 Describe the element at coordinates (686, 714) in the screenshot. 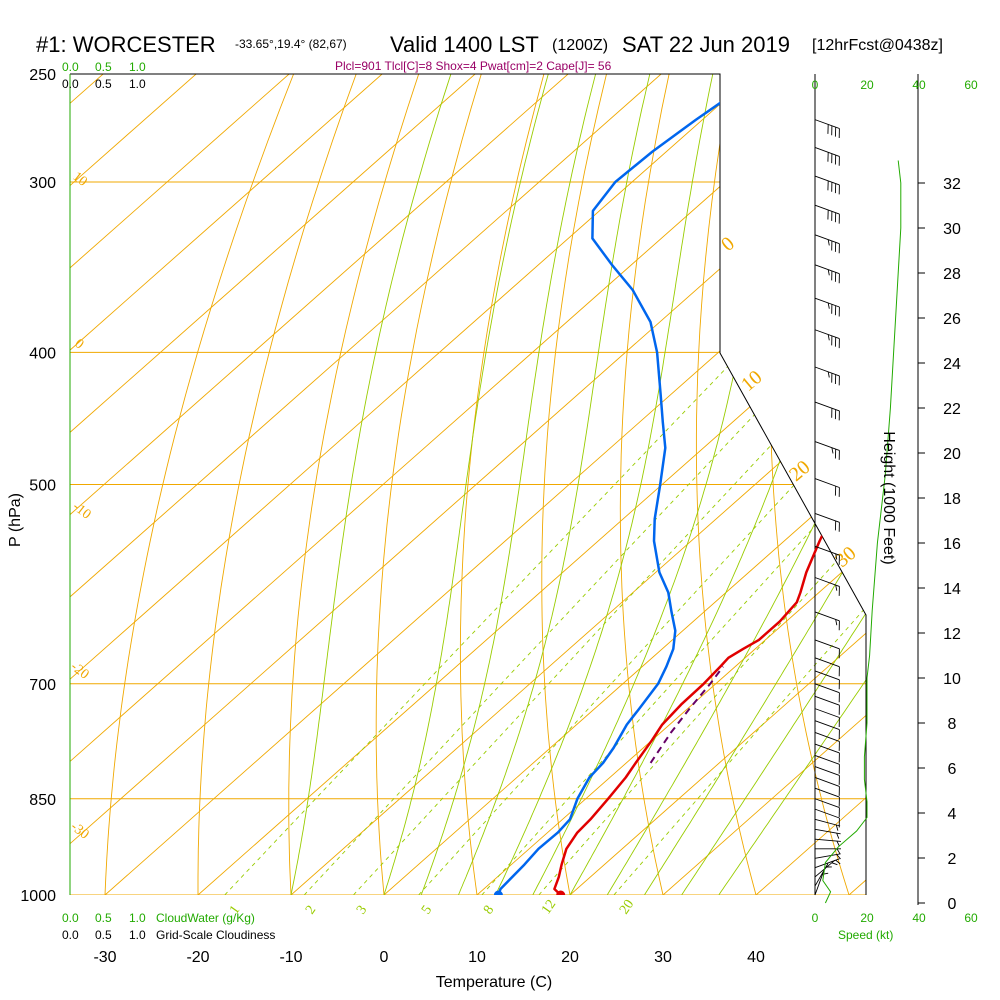

I see `parcel-line` at that location.